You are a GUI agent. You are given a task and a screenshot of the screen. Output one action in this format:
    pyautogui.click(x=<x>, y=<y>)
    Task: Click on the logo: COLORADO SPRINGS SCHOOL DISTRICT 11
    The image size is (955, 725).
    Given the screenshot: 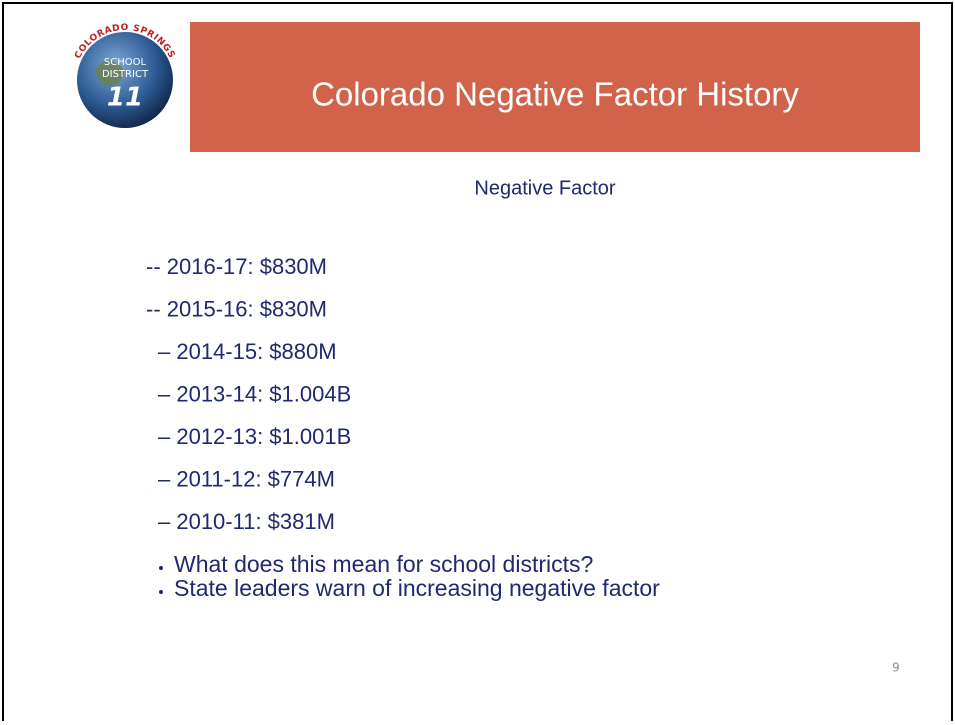 What is the action you would take?
    pyautogui.click(x=124, y=75)
    